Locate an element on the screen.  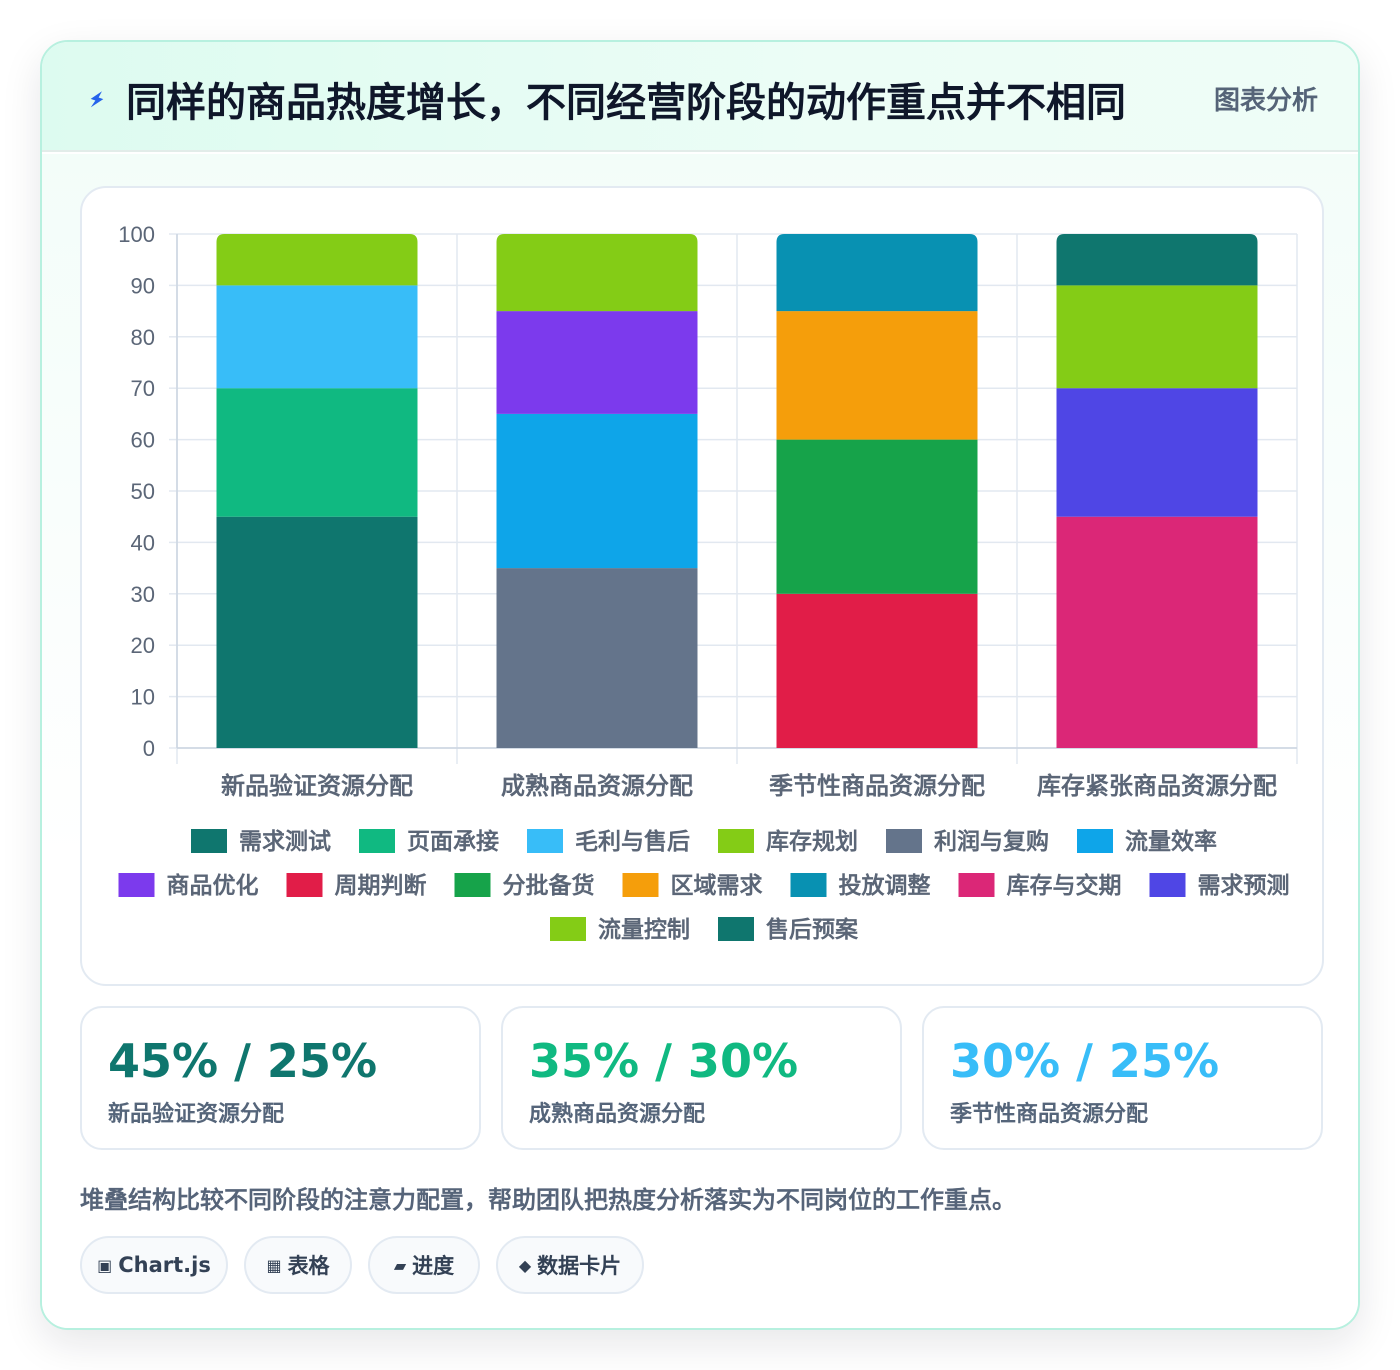
pill-data-card: ◆ 数据卡片 is located at coordinates (570, 1265).